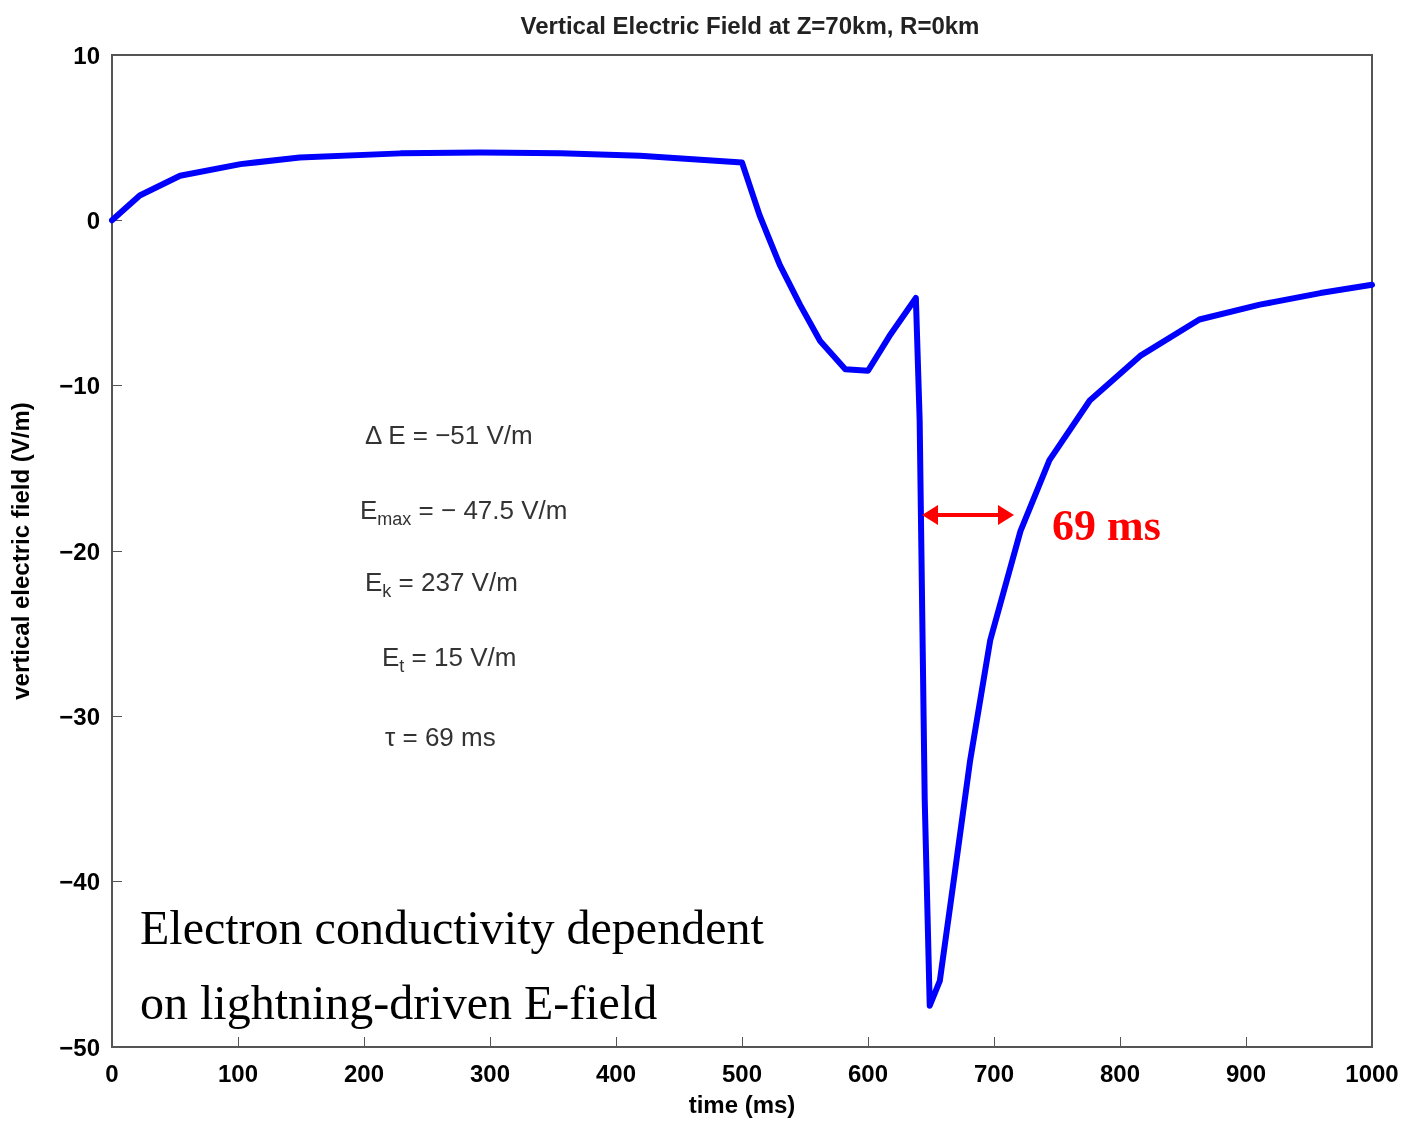  I want to click on annotation: Δ E = −51 V/m, so click(449, 435).